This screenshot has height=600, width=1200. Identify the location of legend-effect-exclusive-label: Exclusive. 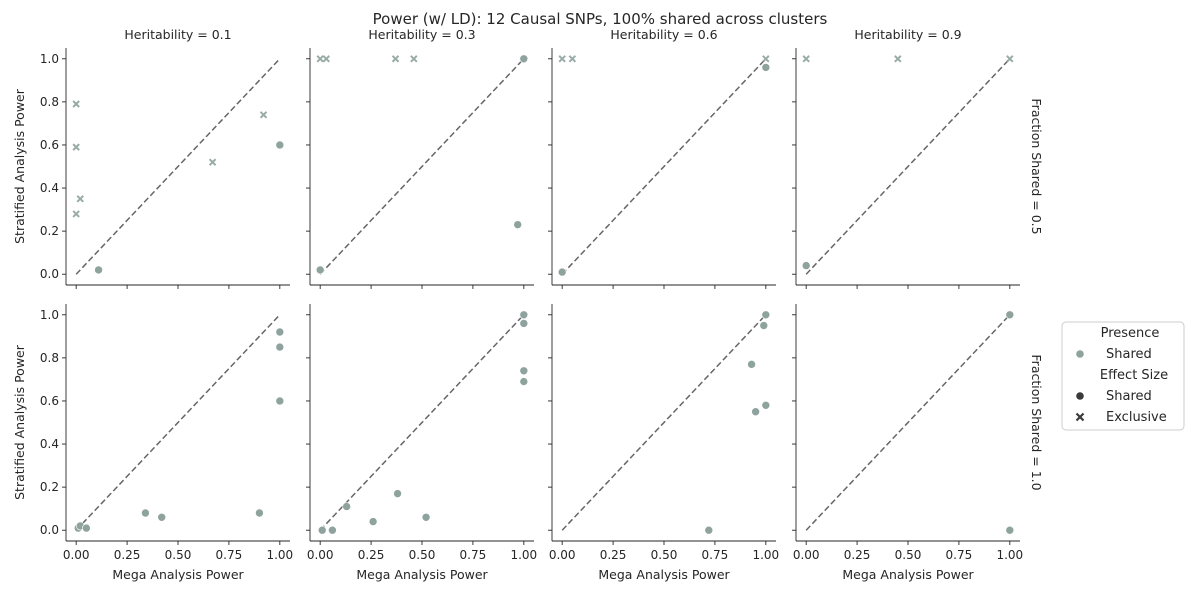
(1136, 417).